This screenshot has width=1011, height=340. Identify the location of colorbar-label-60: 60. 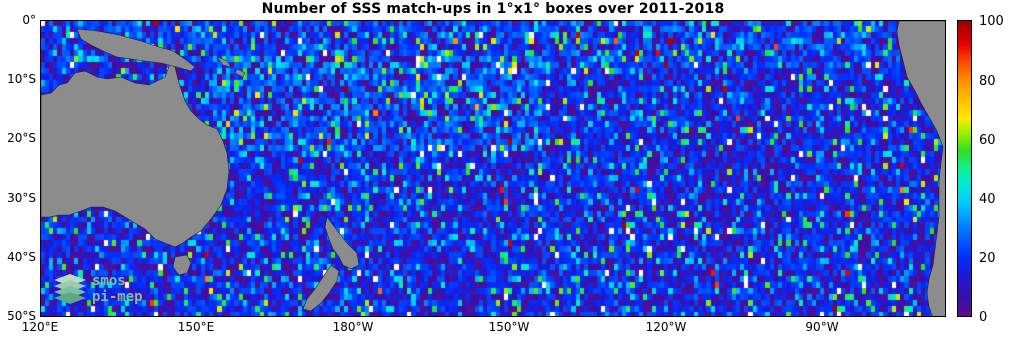
(987, 140).